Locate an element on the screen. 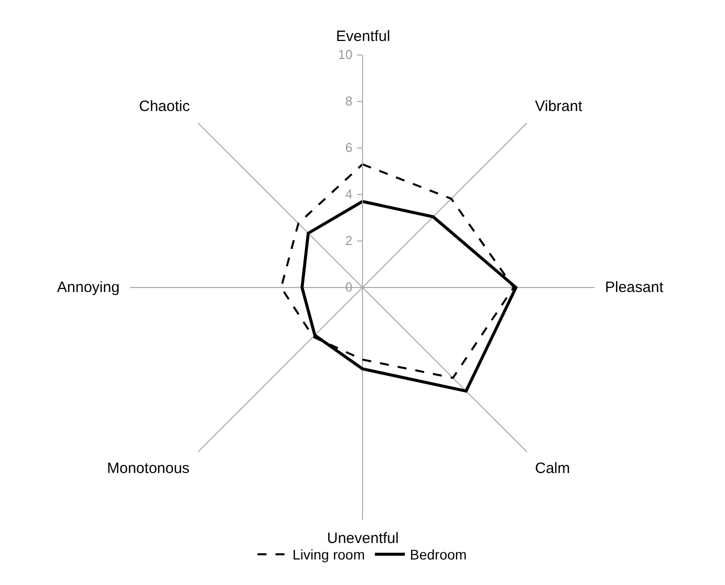  spoke-label: Eventful is located at coordinates (363, 36).